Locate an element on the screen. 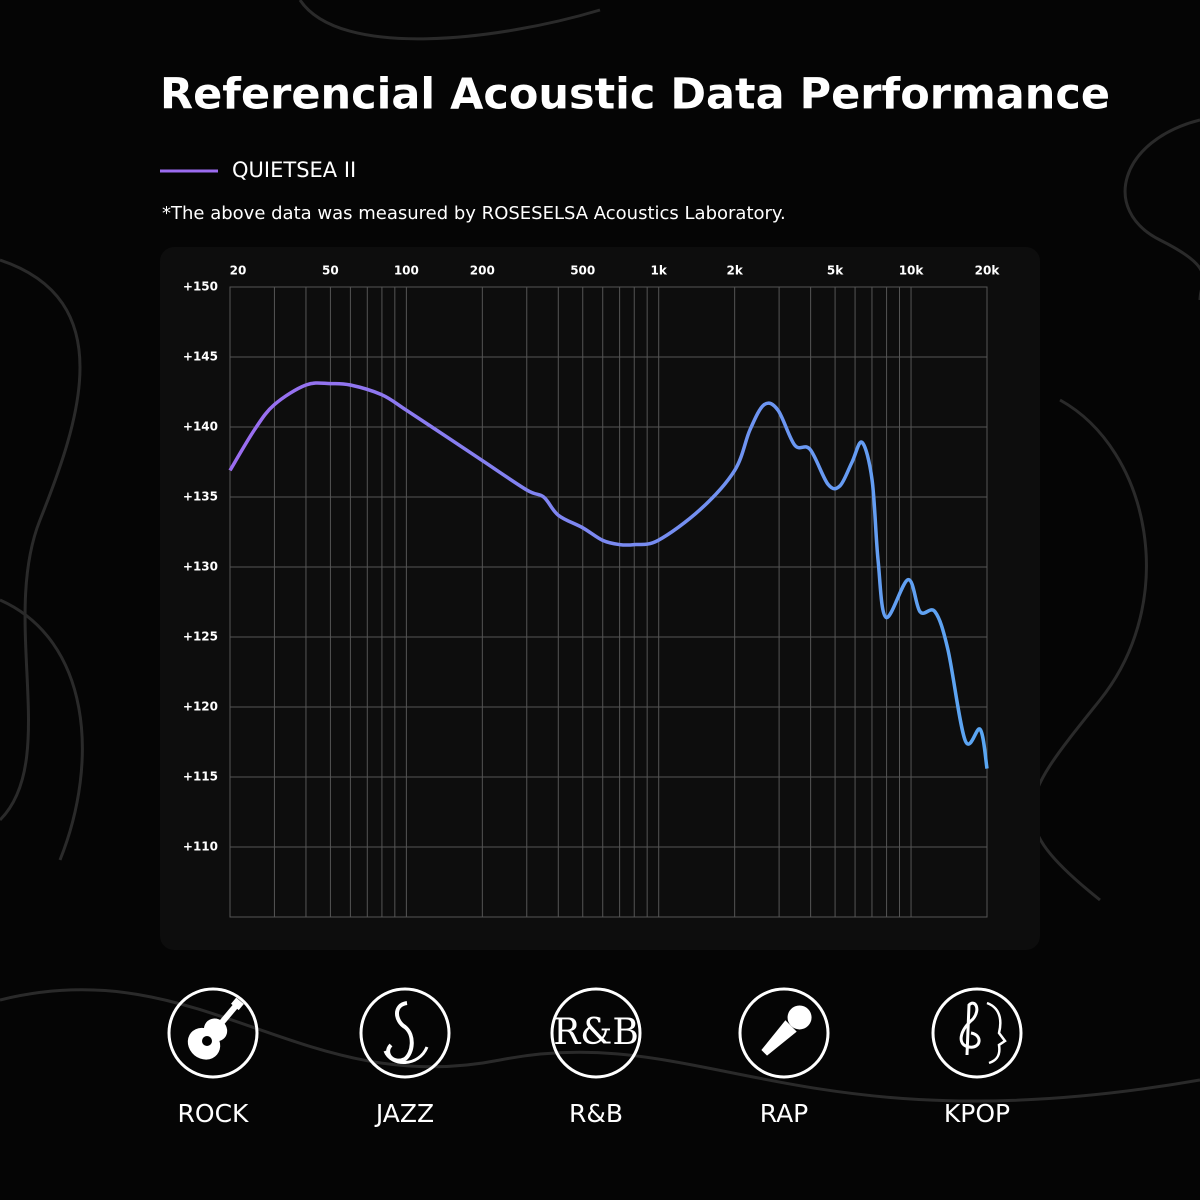 This screenshot has height=1200, width=1200. x-tick-label: 20k is located at coordinates (988, 271).